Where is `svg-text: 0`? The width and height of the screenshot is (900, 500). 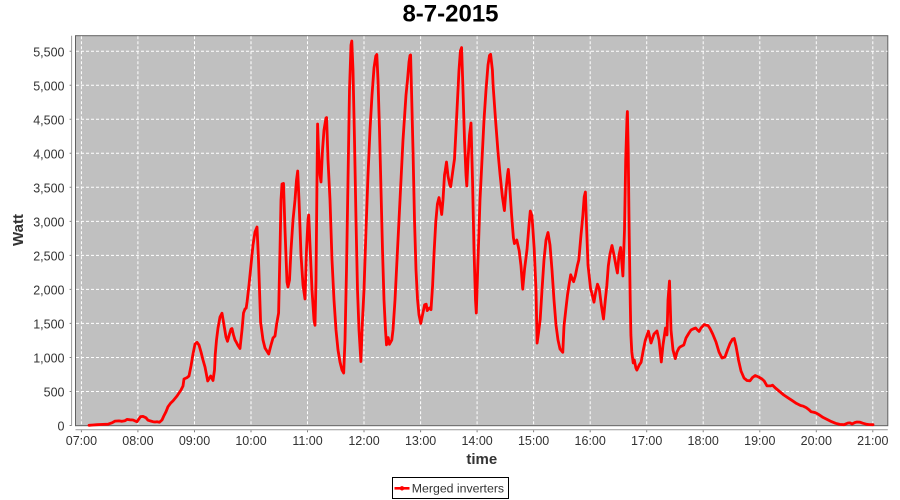 svg-text: 0 is located at coordinates (61, 427).